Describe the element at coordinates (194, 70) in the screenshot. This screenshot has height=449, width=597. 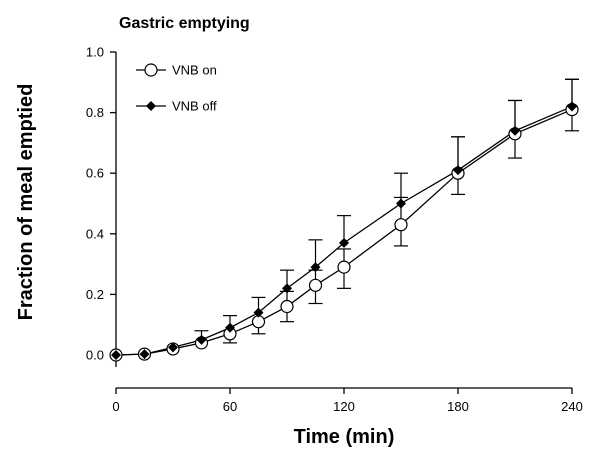
I see `legend-label-vnb-on: VNB on` at that location.